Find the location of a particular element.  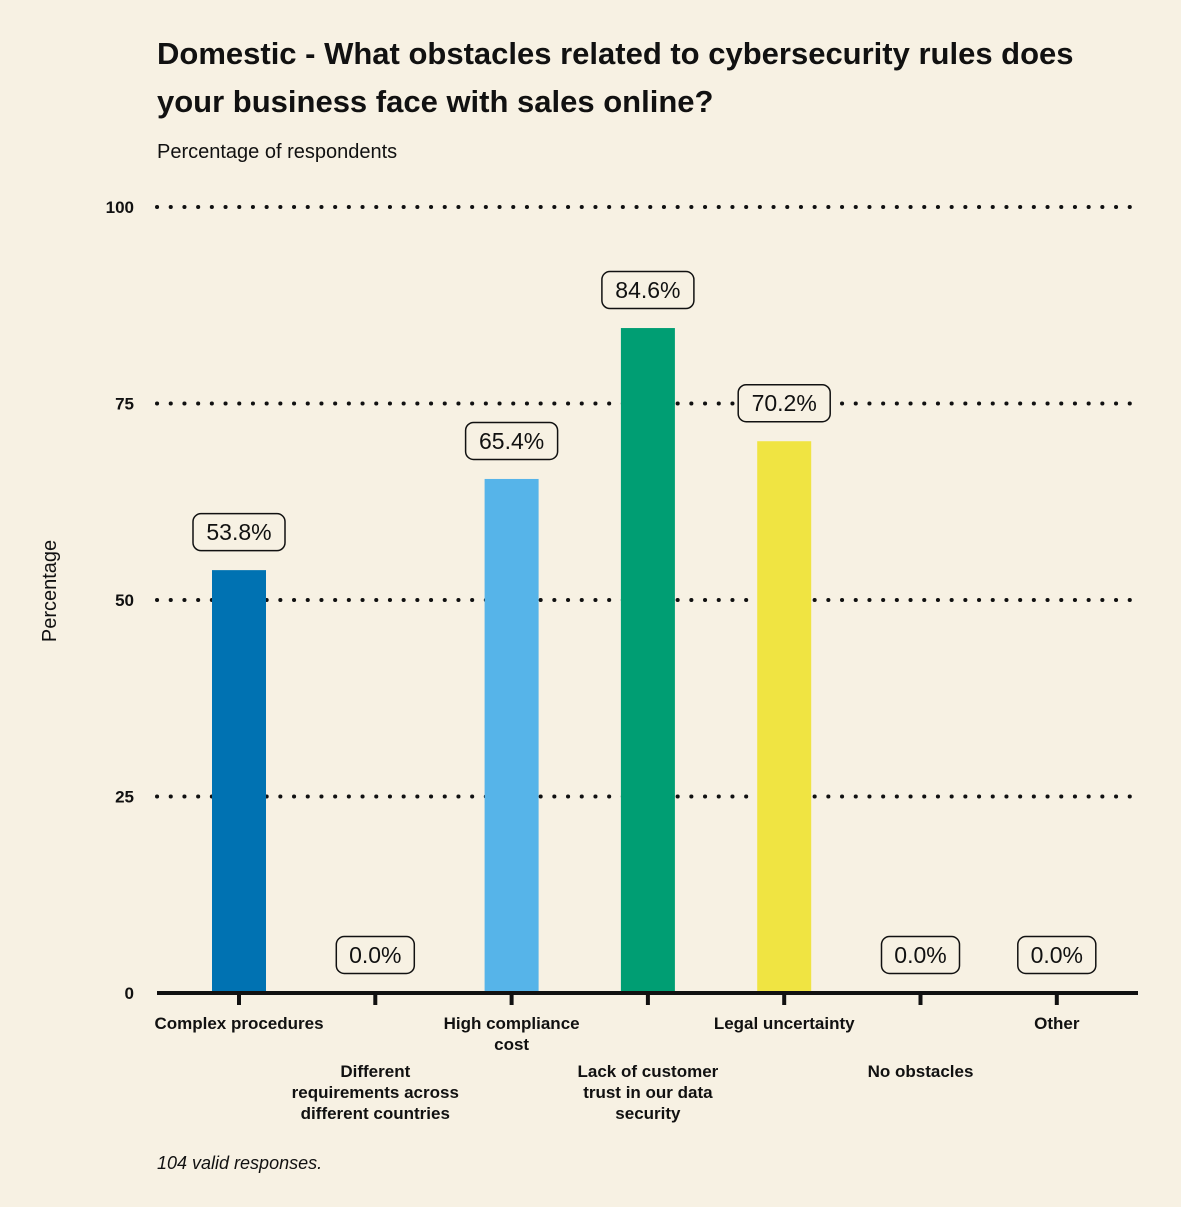

y-tick-label: 50 is located at coordinates (124, 600).